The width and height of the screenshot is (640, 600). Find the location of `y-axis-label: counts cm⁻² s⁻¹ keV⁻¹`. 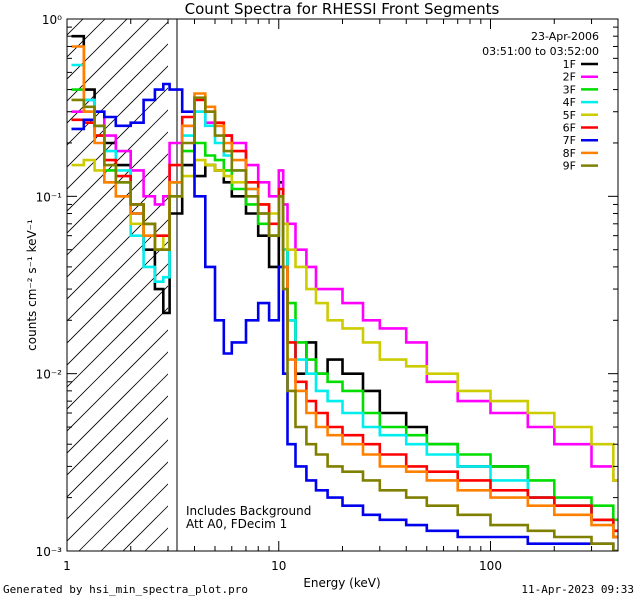

y-axis-label: counts cm⁻² s⁻¹ keV⁻¹ is located at coordinates (32, 285).